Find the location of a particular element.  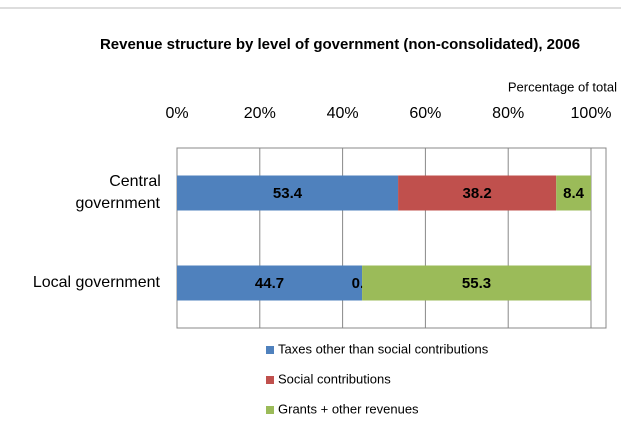

x-tick-label: 0% is located at coordinates (176, 113).